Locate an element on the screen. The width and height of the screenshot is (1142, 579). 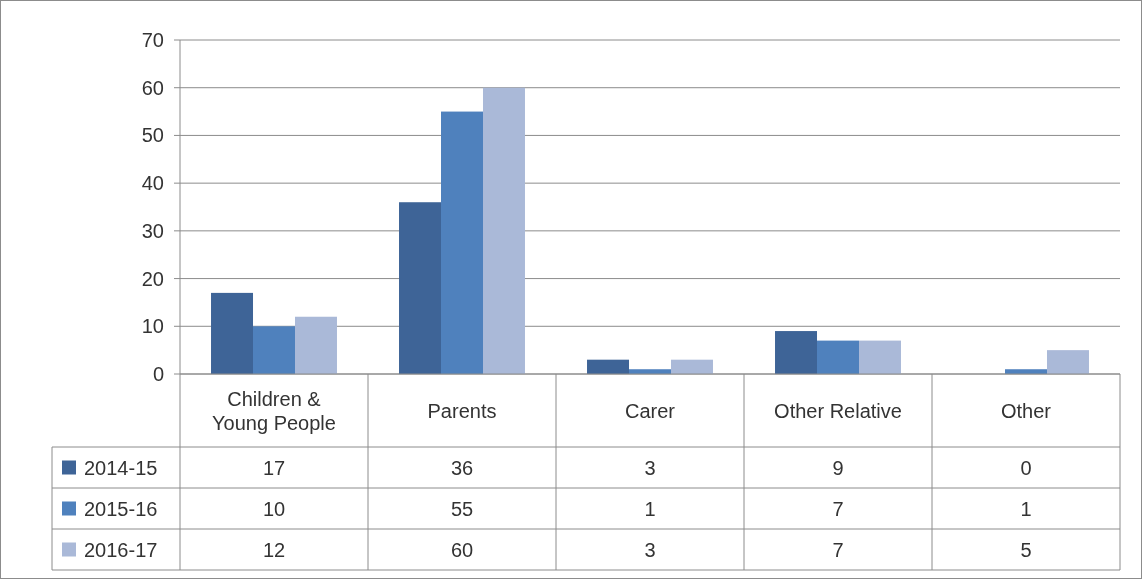
data-label: 0 is located at coordinates (1026, 467).